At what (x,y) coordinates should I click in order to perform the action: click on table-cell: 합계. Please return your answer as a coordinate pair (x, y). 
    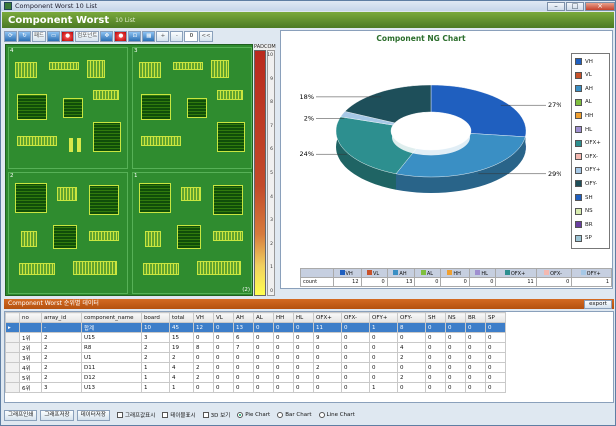
    Looking at the image, I should click on (111, 327).